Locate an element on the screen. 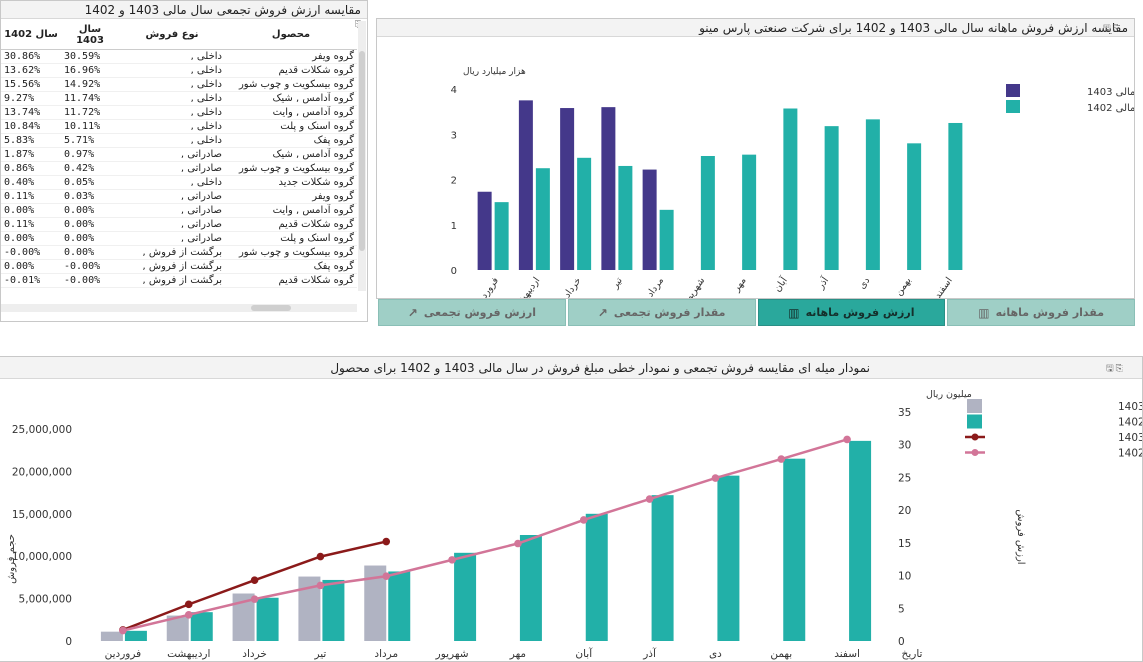 The image size is (1143, 662). x-axis-label: تاریخ is located at coordinates (912, 654).